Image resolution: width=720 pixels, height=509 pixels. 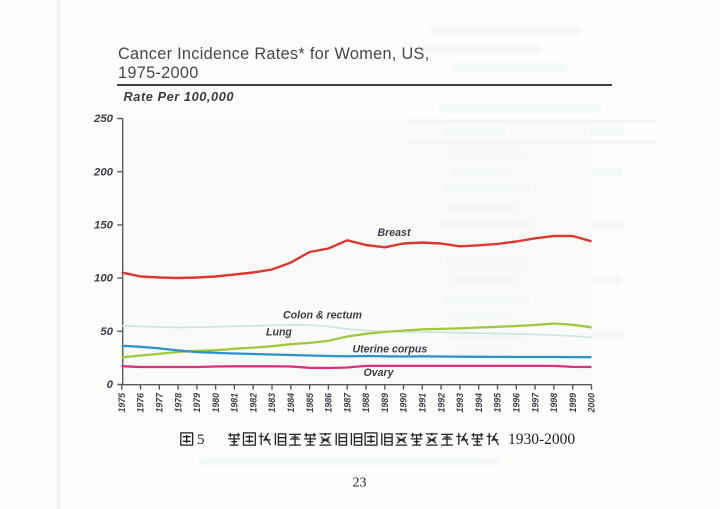 I want to click on svg-text: 5, so click(x=201, y=440).